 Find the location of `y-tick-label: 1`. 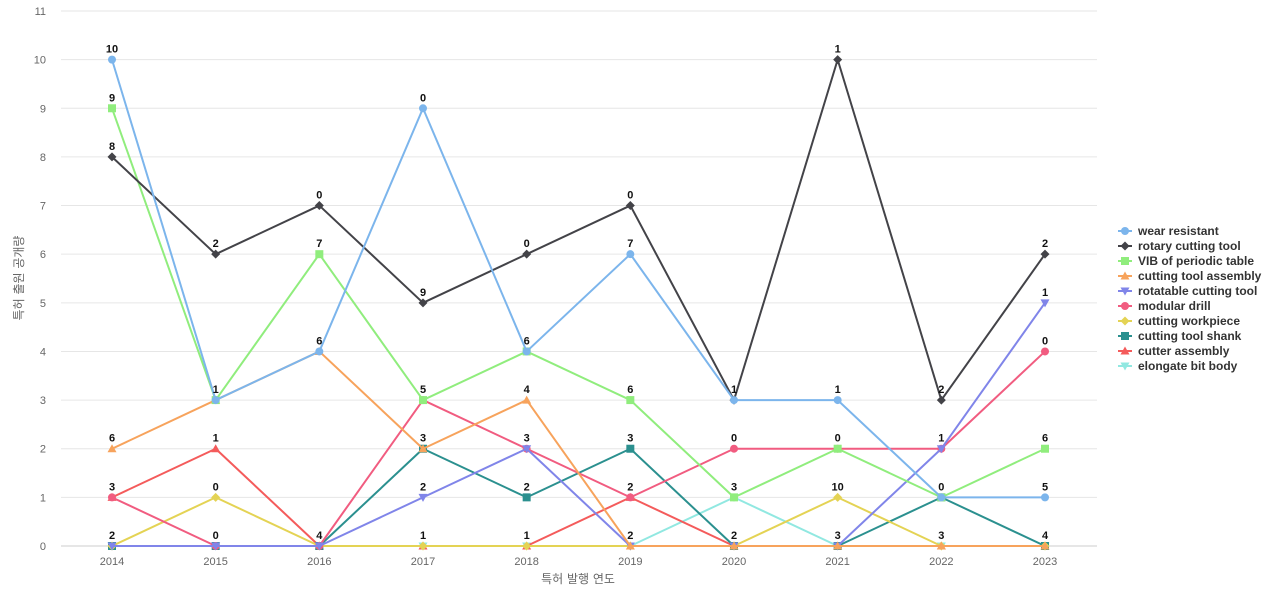

y-tick-label: 1 is located at coordinates (43, 498).